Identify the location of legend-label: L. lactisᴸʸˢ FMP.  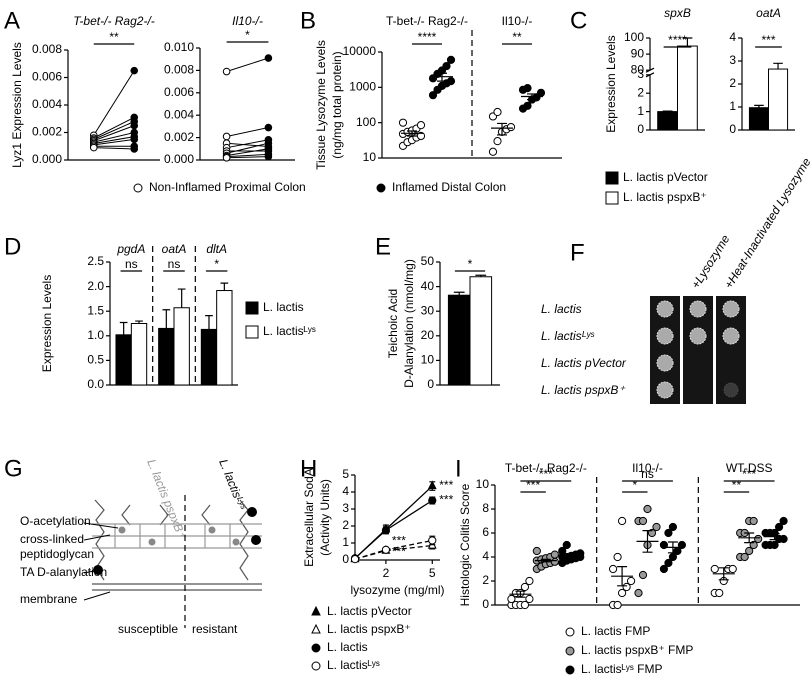
(622, 669).